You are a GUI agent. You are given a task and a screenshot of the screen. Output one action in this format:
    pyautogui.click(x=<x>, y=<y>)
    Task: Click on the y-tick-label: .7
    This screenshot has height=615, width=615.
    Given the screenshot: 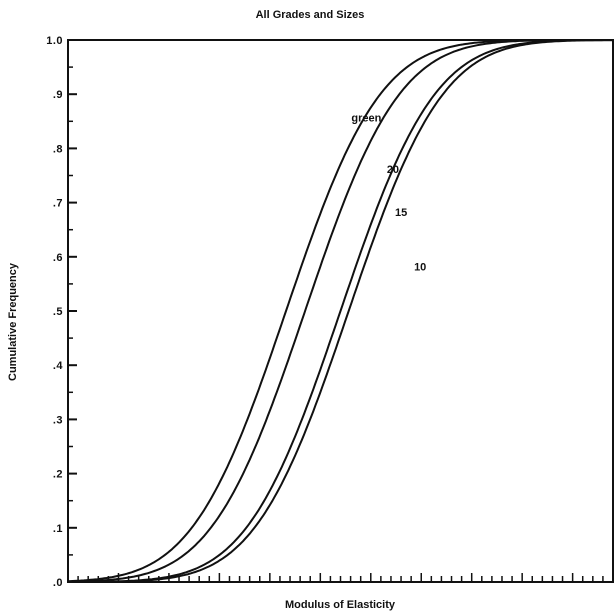 What is the action you would take?
    pyautogui.click(x=58, y=204)
    